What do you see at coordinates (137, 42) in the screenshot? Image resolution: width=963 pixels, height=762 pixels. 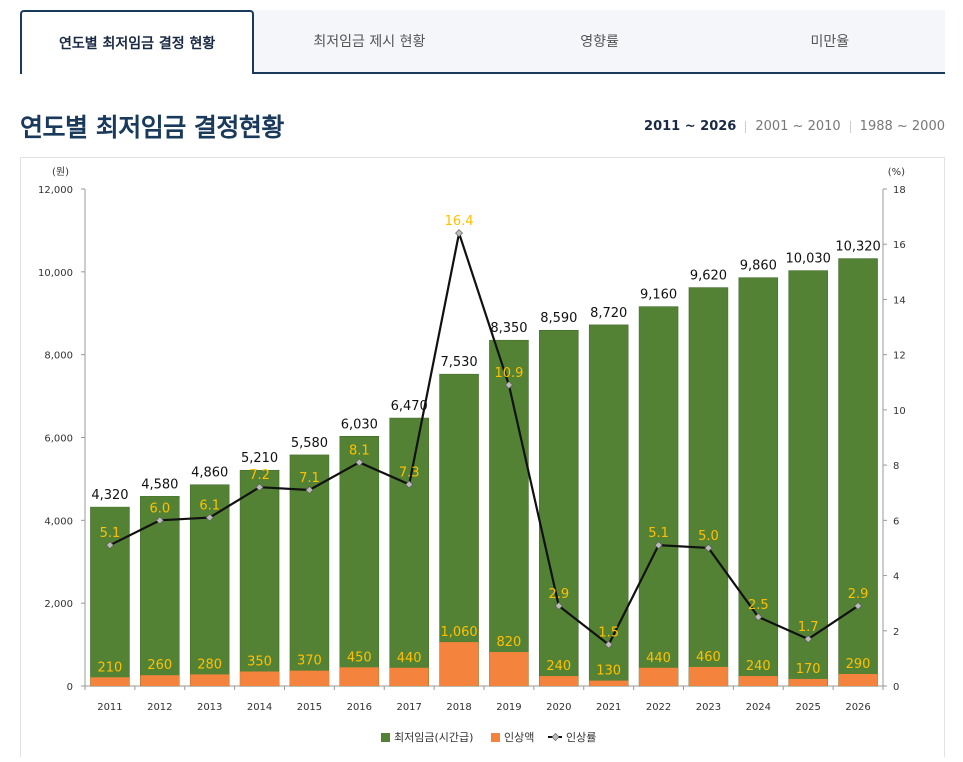 I see `tab-annual-decision: 연도별 최저임금 결정 현황` at bounding box center [137, 42].